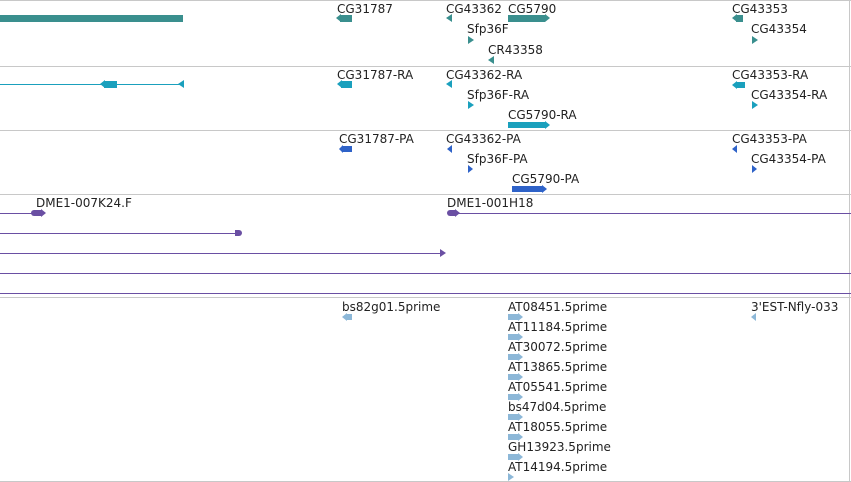  I want to click on protein-label-cg43362-pa: CG43362-PA, so click(483, 139).